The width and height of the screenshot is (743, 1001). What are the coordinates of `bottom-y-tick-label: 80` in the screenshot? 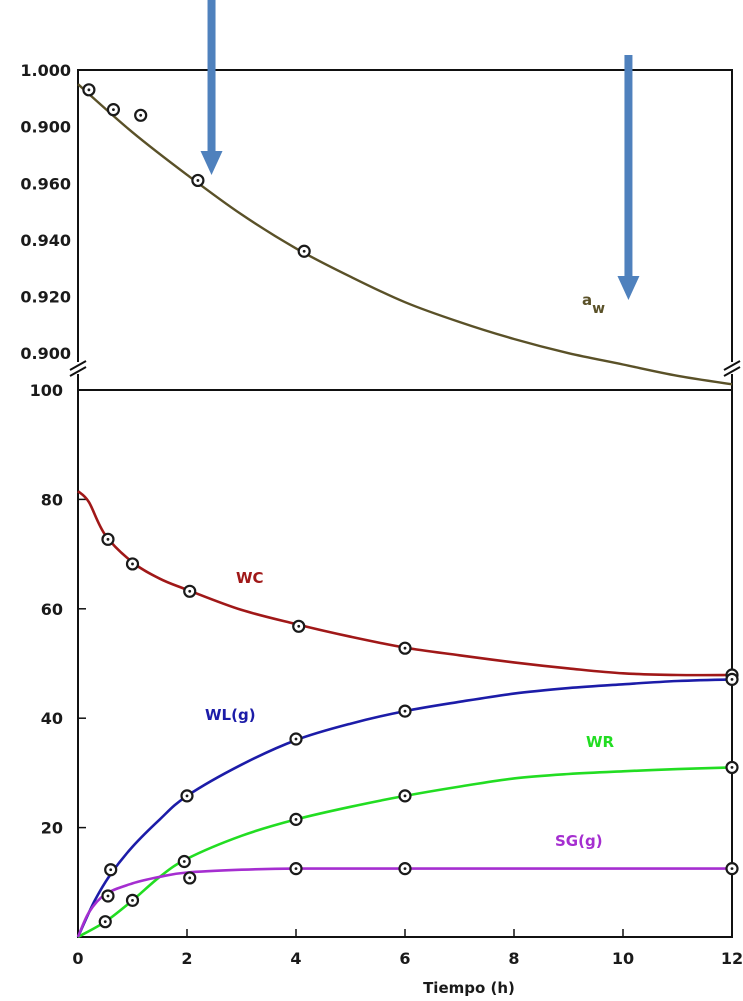 It's located at (52, 499).